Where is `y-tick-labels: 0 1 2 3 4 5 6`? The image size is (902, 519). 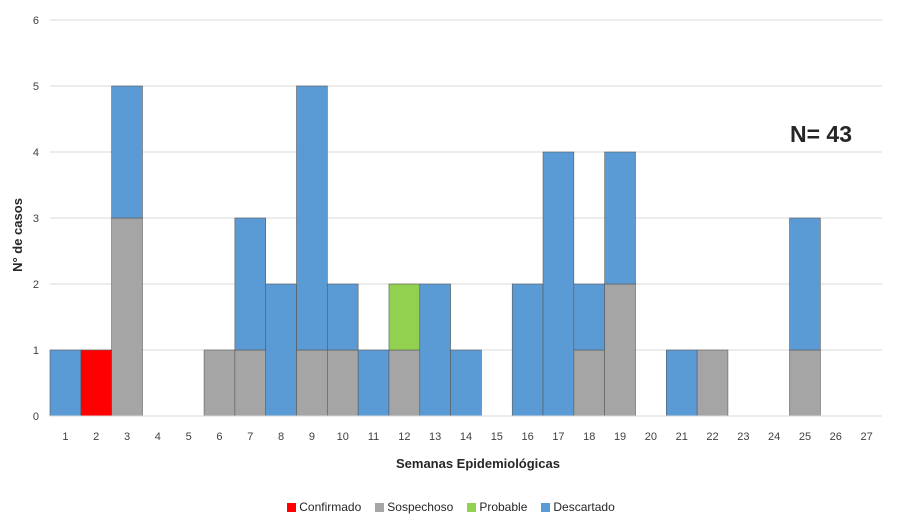
y-tick-labels: 0 1 2 3 4 5 6 is located at coordinates (36, 219).